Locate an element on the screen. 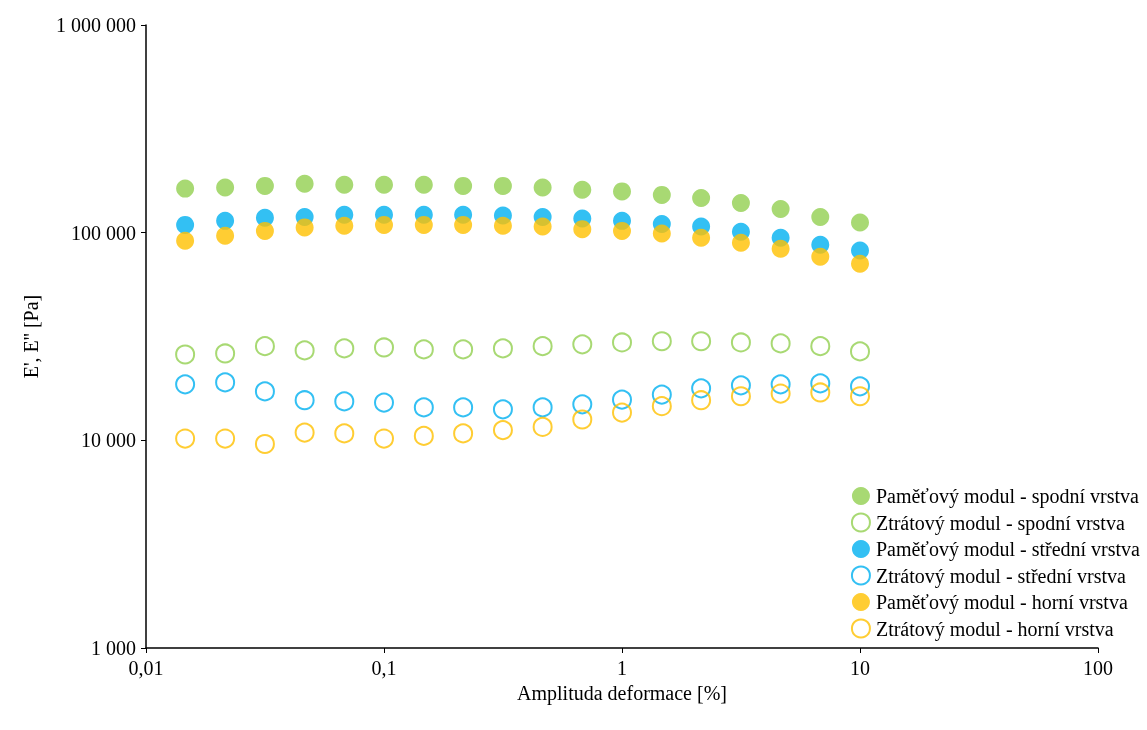  x-tick-label: 1 is located at coordinates (622, 668).